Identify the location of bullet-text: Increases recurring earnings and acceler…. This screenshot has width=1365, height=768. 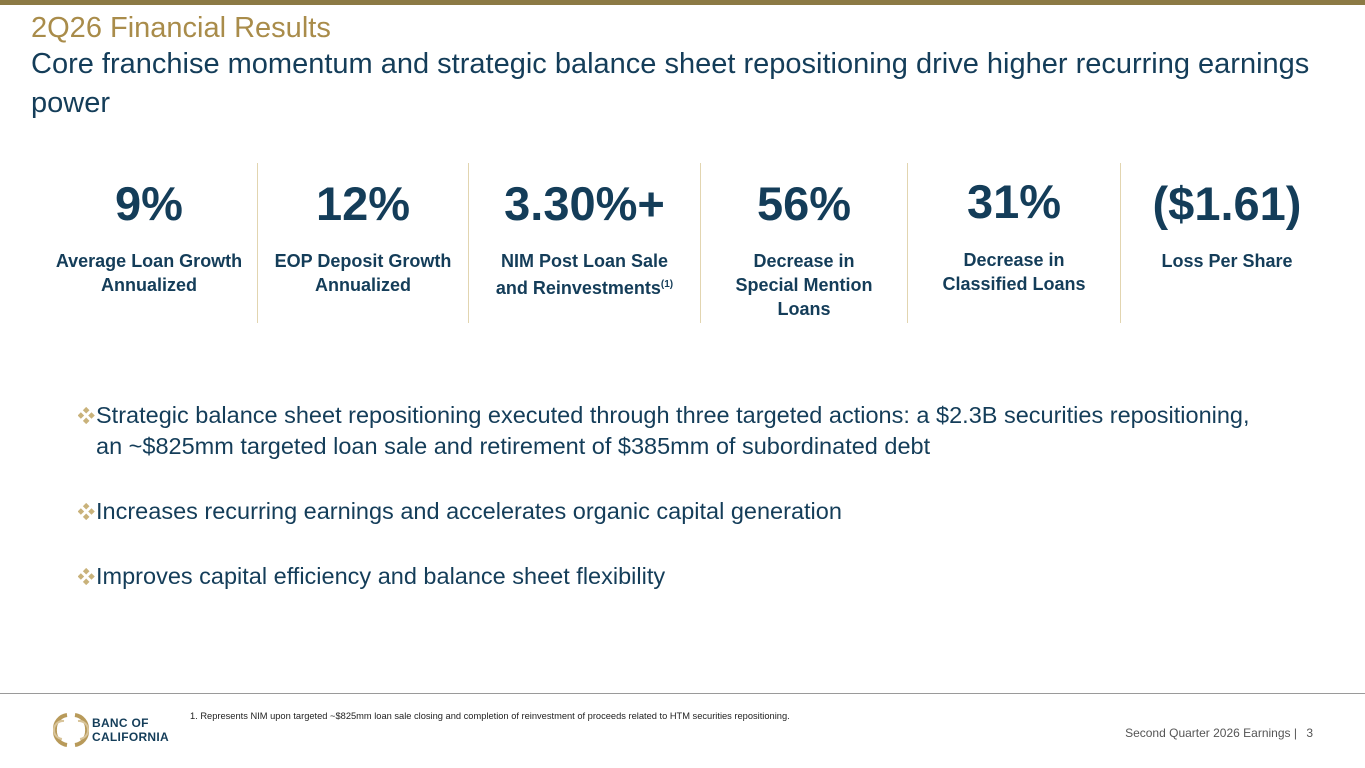
(469, 511).